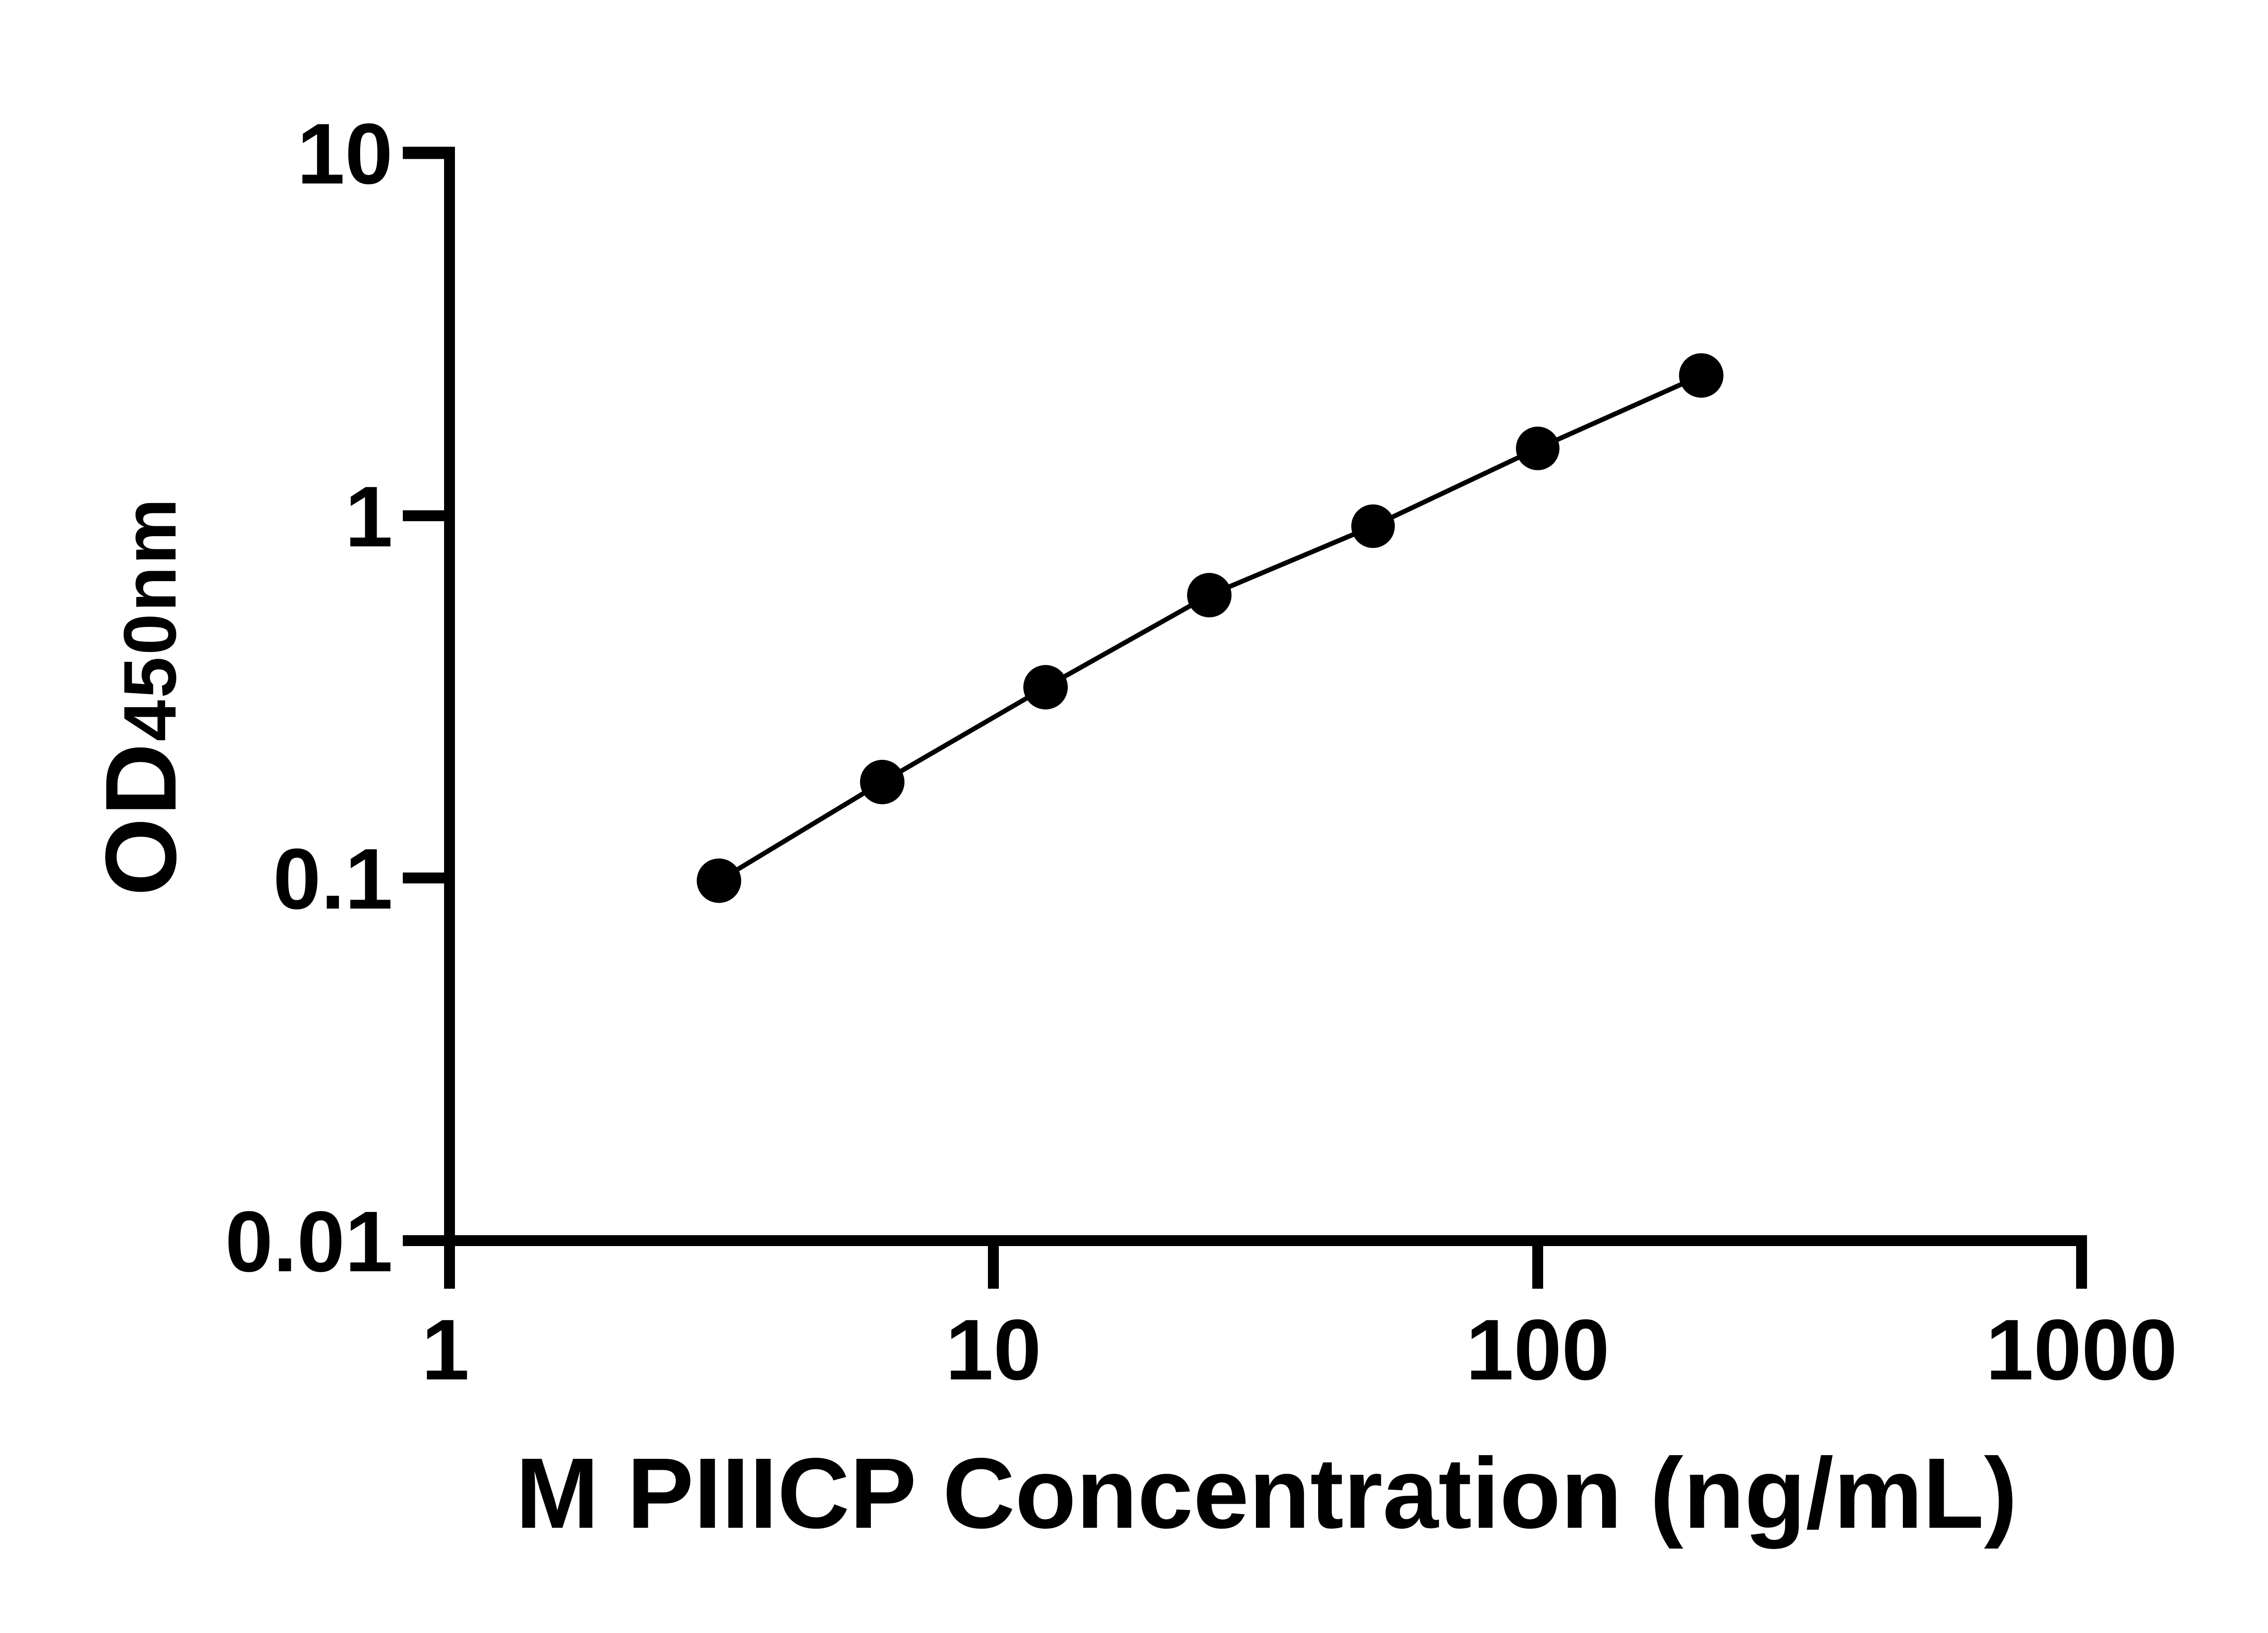 The height and width of the screenshot is (1633, 2268). Describe the element at coordinates (333, 879) in the screenshot. I see `svg-text: 0.1` at that location.